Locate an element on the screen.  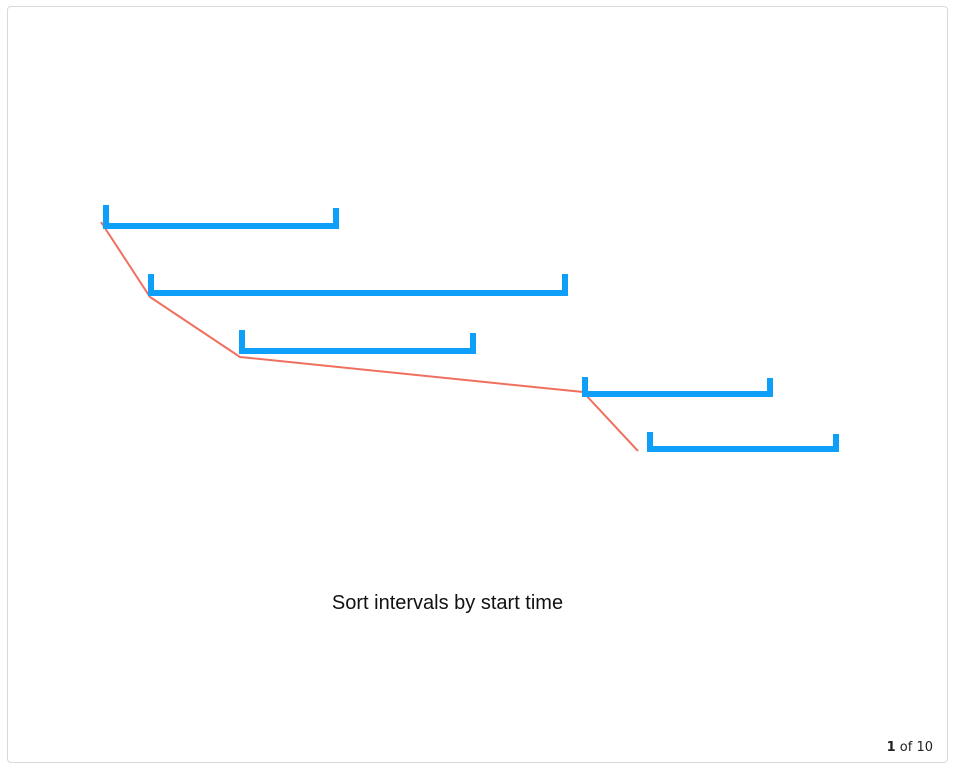
slide-pager: 1 of 10 is located at coordinates (910, 747).